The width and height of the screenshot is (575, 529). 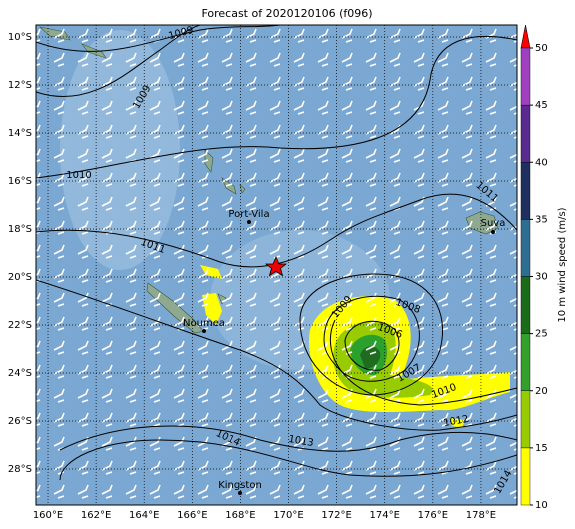 What do you see at coordinates (192, 515) in the screenshot?
I see `lon-label: 166°E` at bounding box center [192, 515].